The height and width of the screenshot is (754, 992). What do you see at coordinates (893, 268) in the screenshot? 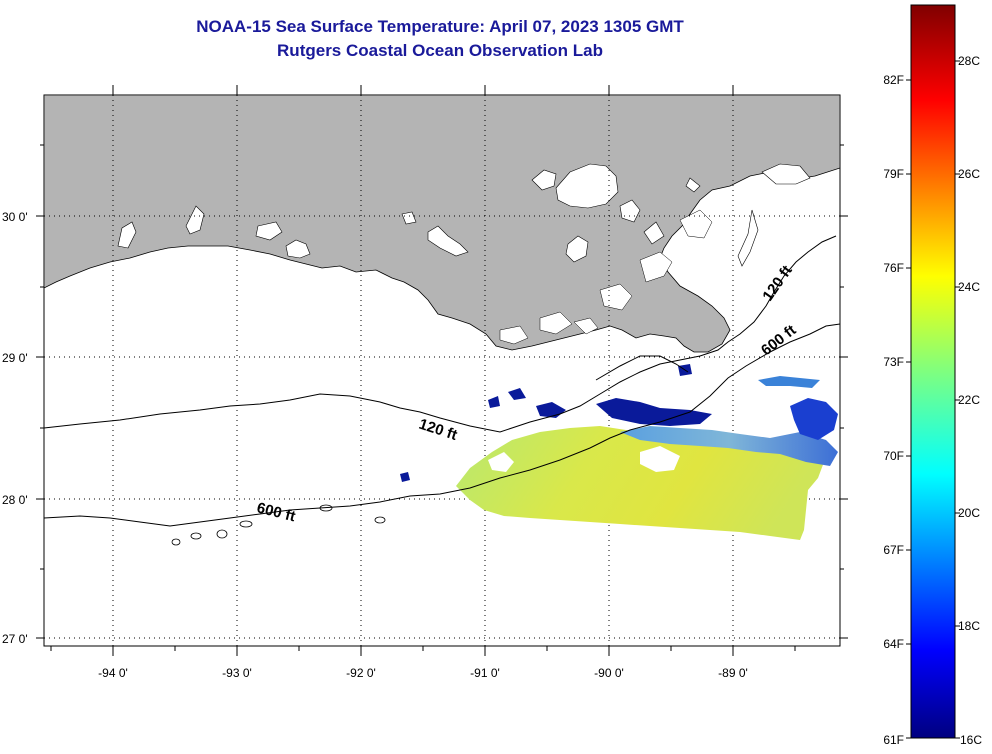
I see `colorbar-label-f: 76F` at bounding box center [893, 268].